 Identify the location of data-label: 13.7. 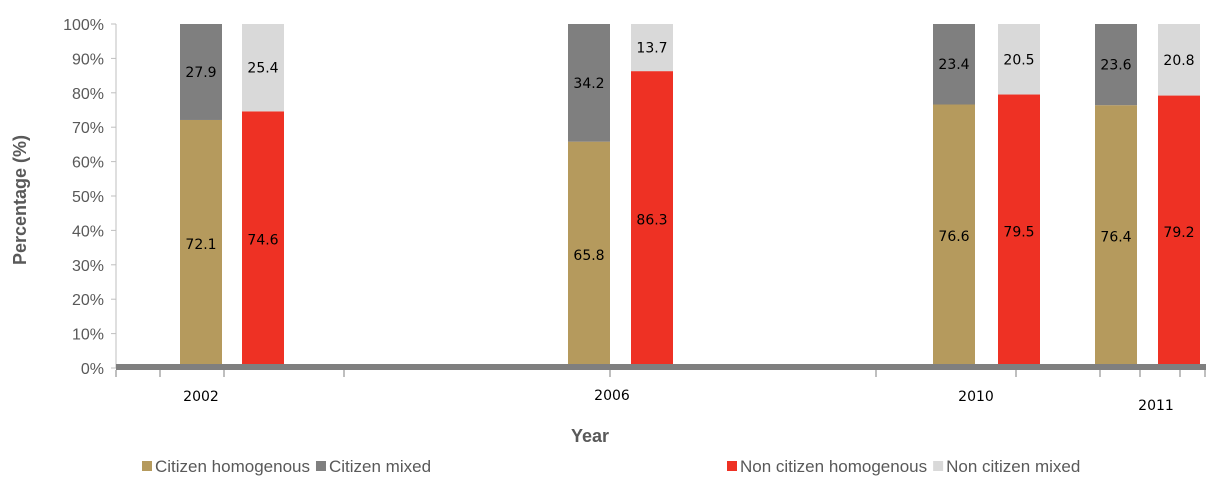
(651, 49).